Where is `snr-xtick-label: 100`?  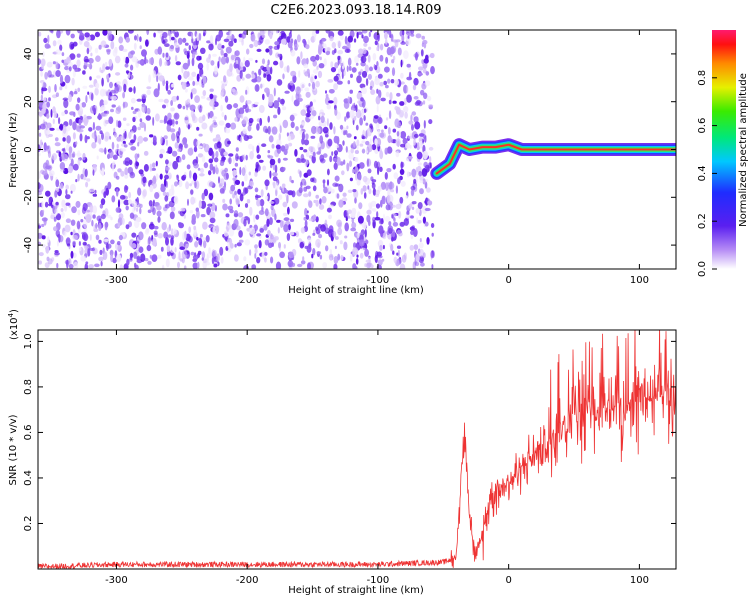
snr-xtick-label: 100 is located at coordinates (639, 580).